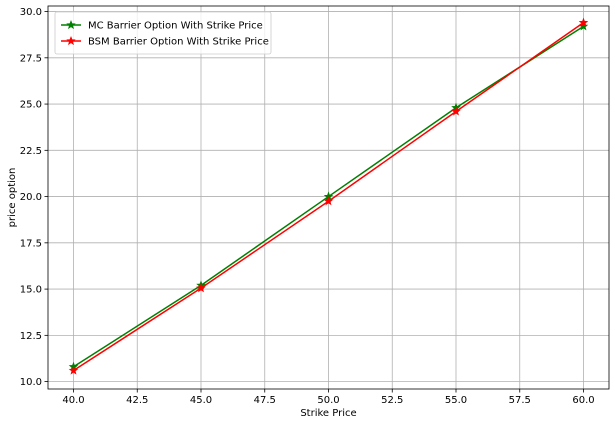 This screenshot has width=615, height=430. What do you see at coordinates (31, 151) in the screenshot?
I see `y-tick-label: 22.5` at bounding box center [31, 151].